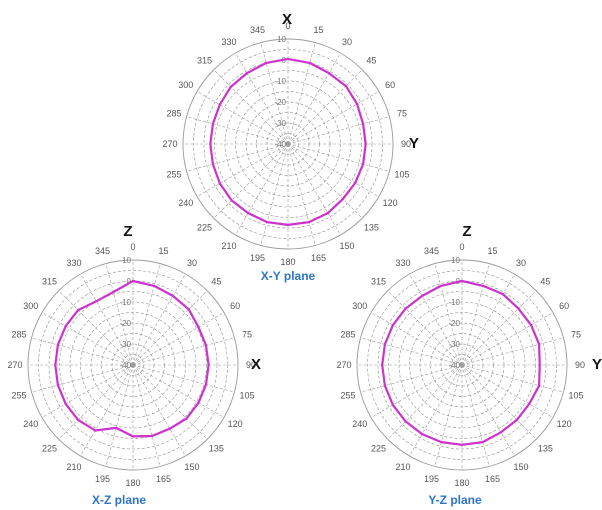 The image size is (602, 510). I want to click on xz-plane-title: X-Z plane, so click(119, 500).